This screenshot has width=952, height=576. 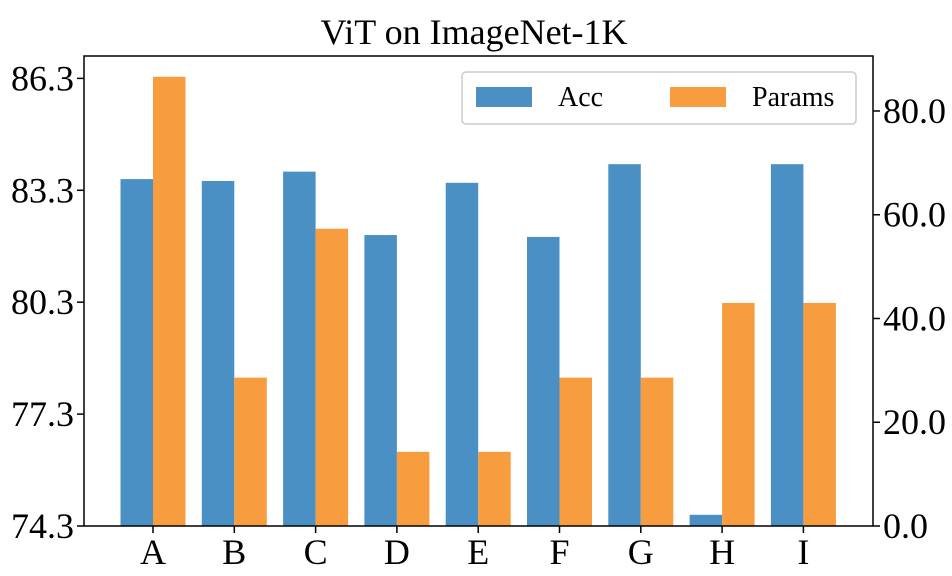 I want to click on bar-params-b, so click(x=250, y=451).